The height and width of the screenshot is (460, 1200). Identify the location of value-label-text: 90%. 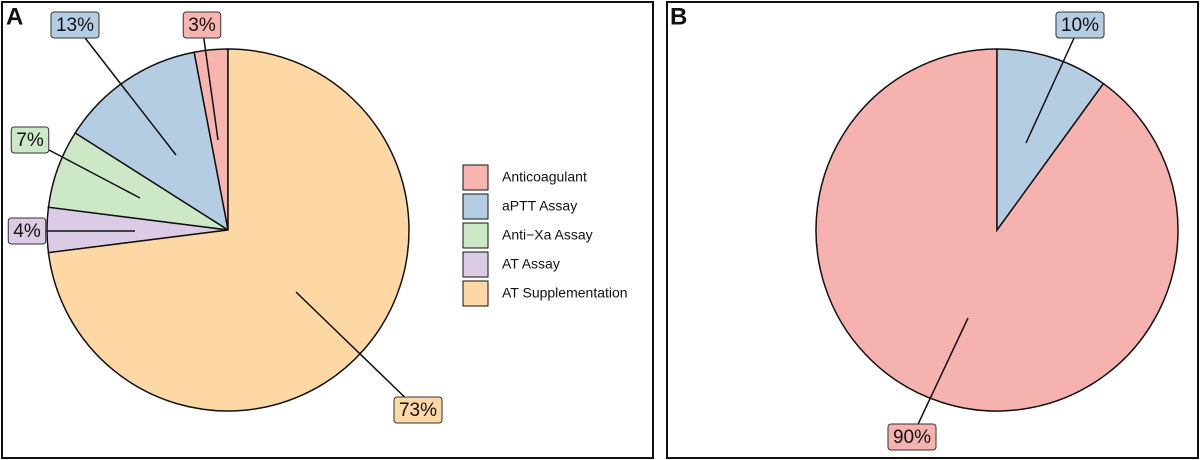
(912, 437).